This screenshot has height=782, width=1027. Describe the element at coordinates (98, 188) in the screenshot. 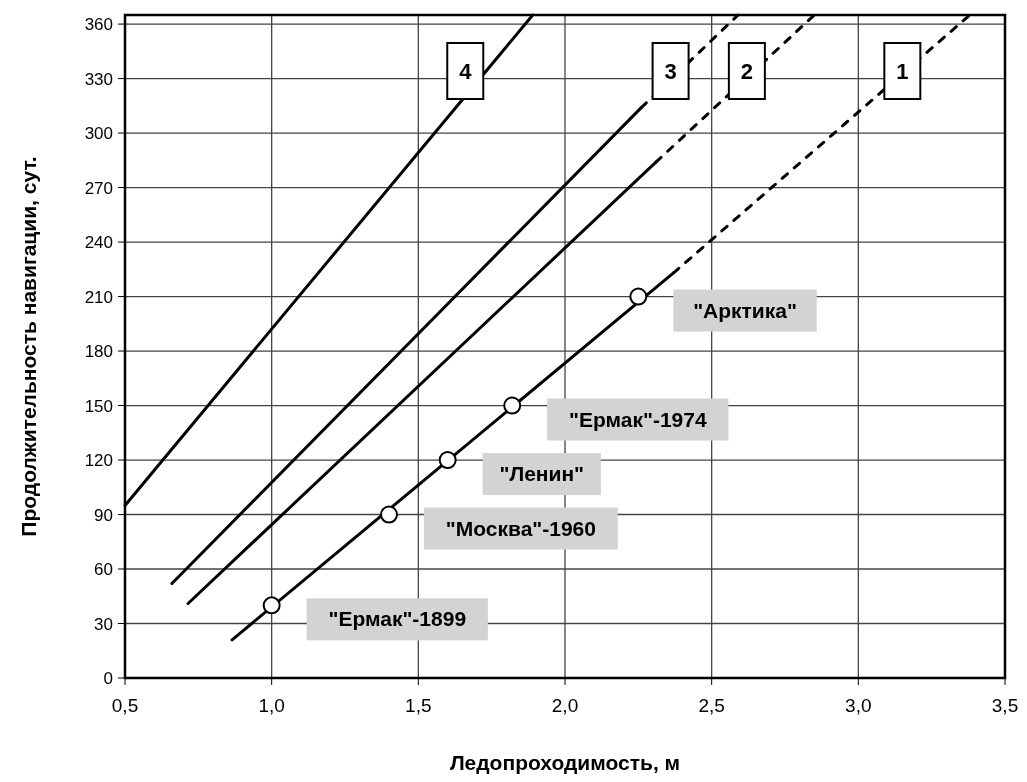

I see `y-tick-label: 270` at that location.